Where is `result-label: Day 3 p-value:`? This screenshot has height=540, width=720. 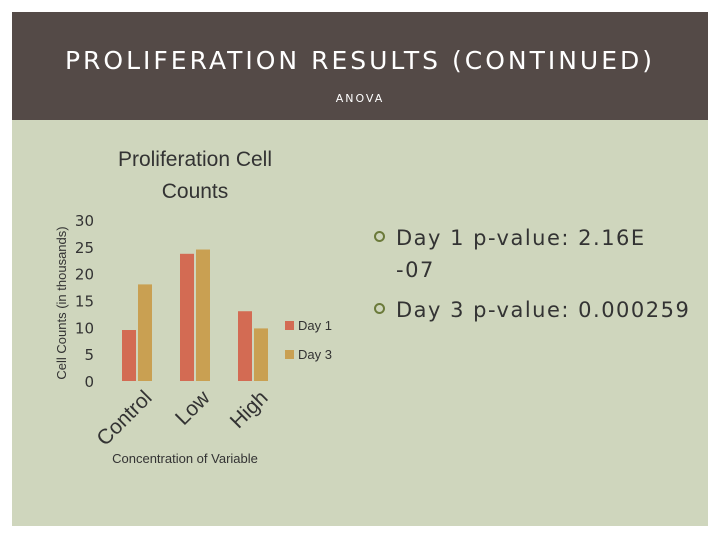 result-label: Day 3 p-value: is located at coordinates (483, 310).